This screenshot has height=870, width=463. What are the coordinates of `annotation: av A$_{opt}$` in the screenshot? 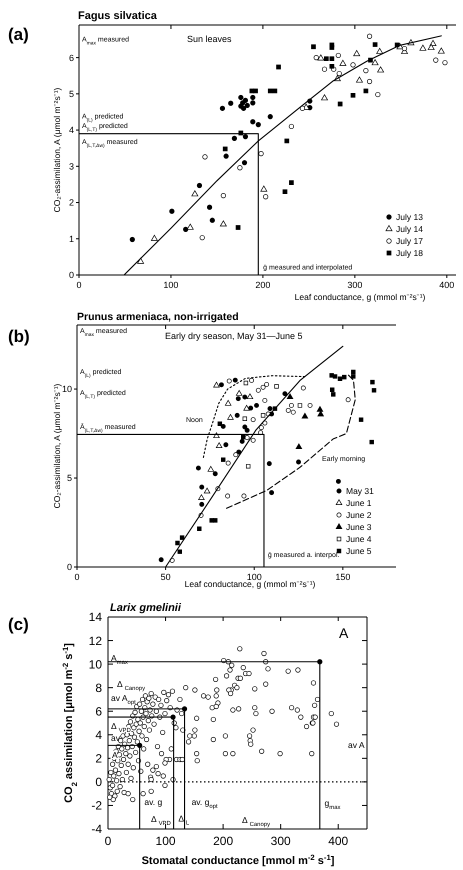 It's located at (123, 699).